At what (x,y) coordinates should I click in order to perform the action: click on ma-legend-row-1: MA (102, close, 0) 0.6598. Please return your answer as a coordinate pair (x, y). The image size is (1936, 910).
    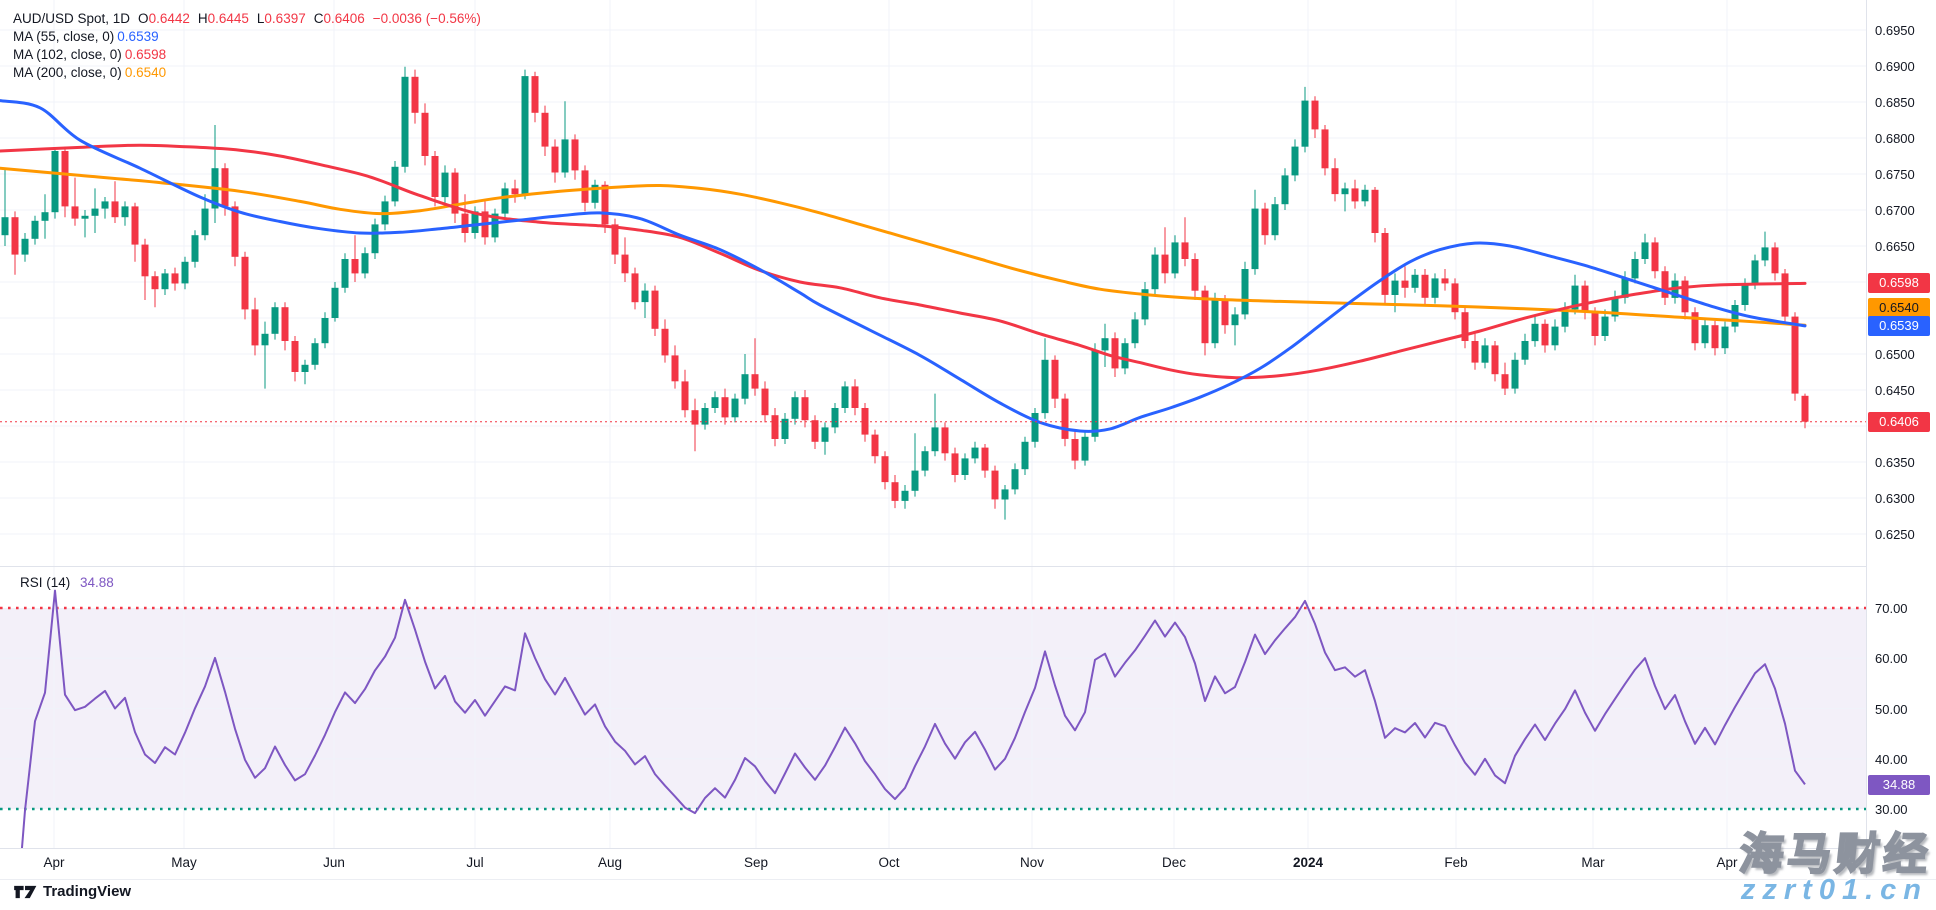
    Looking at the image, I should click on (247, 54).